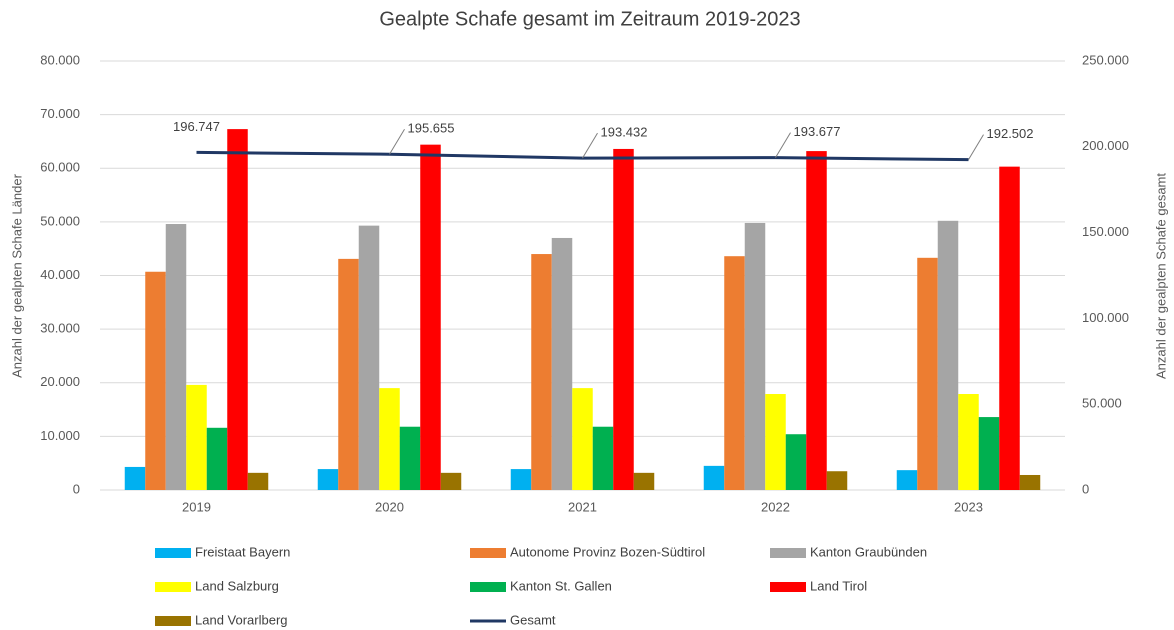 This screenshot has height=630, width=1174. What do you see at coordinates (60, 220) in the screenshot?
I see `y-tick-label: 50.000` at bounding box center [60, 220].